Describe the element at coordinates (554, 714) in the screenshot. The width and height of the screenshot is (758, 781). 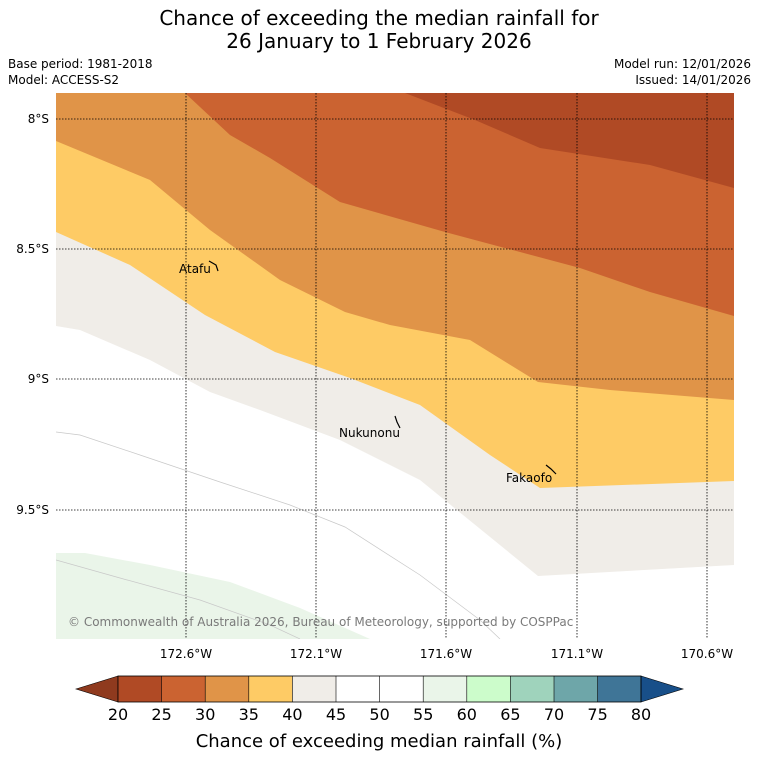
I see `colorbar-tick-70: 70` at that location.